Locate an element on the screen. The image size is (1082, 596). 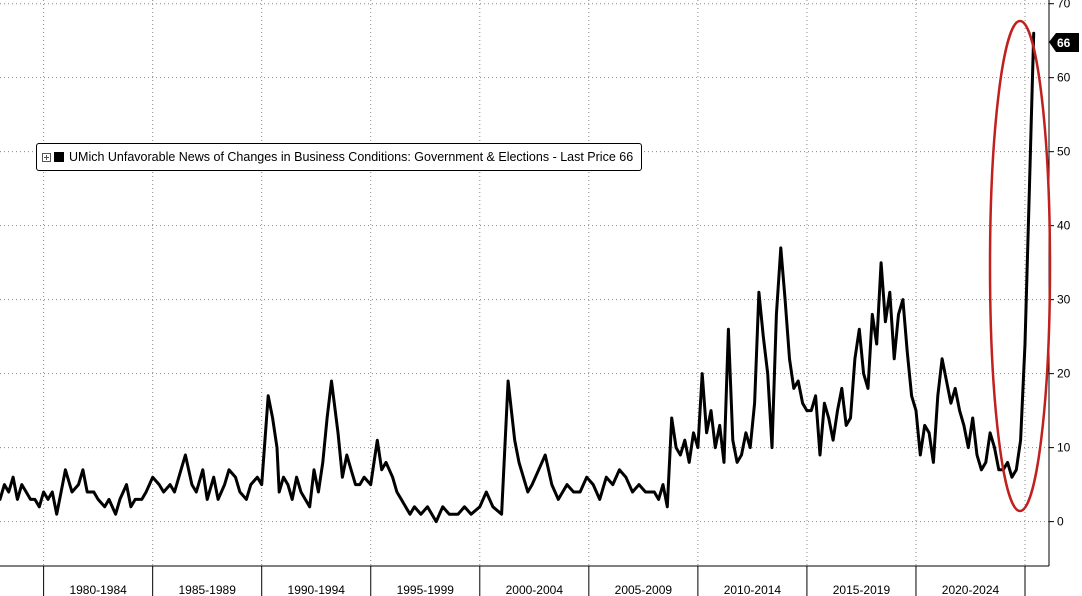
y-tick-label: 0 is located at coordinates (1060, 522).